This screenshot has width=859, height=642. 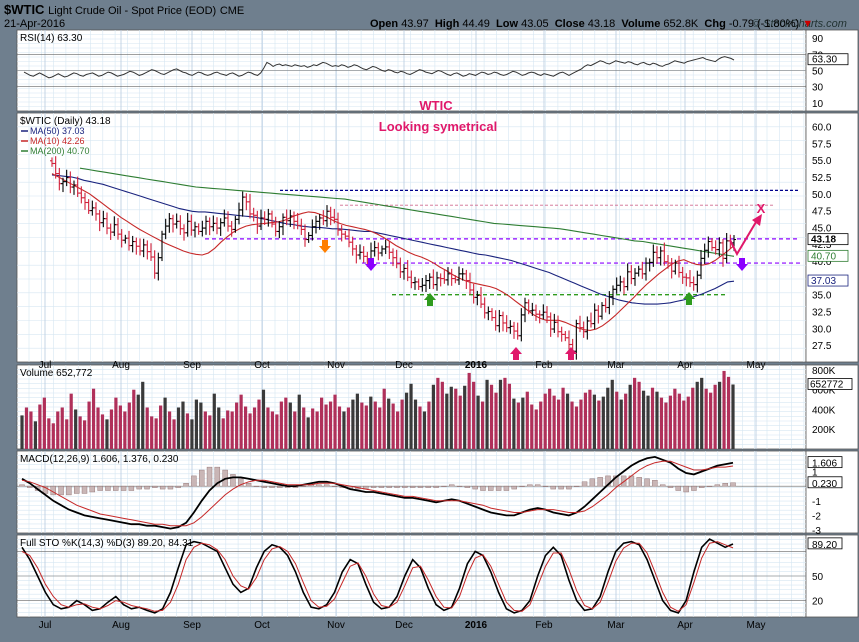 I want to click on price-tick: 40.0, so click(x=822, y=262).